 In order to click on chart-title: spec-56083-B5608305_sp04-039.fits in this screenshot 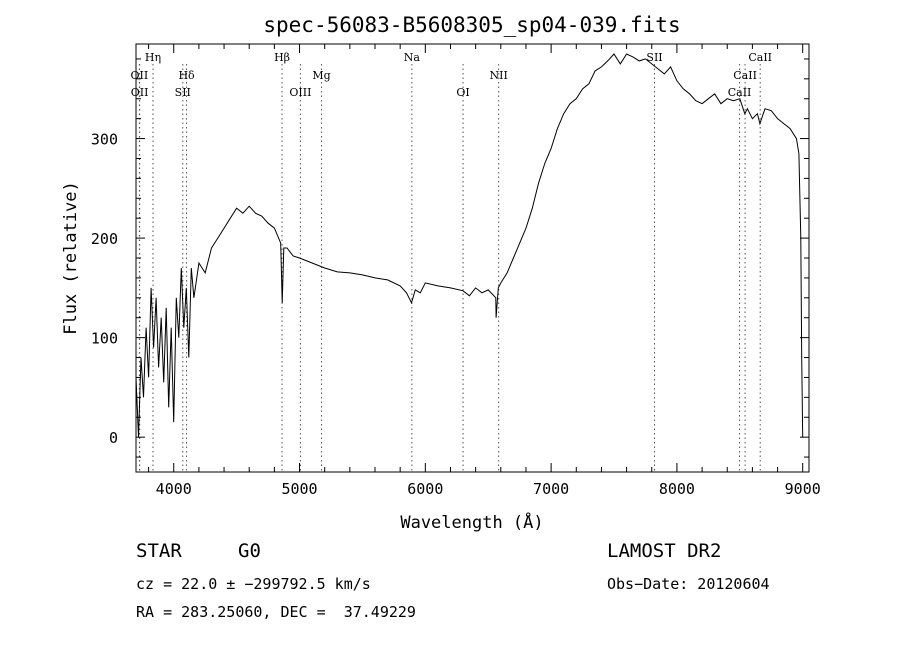, I will do `click(471, 25)`.